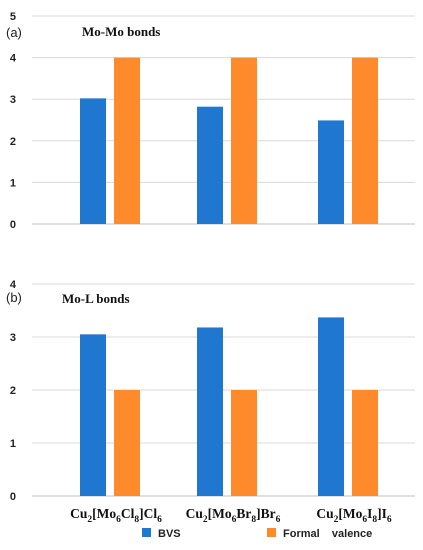 The width and height of the screenshot is (423, 550). I want to click on panel-b-title: Mo-L bonds, so click(96, 298).